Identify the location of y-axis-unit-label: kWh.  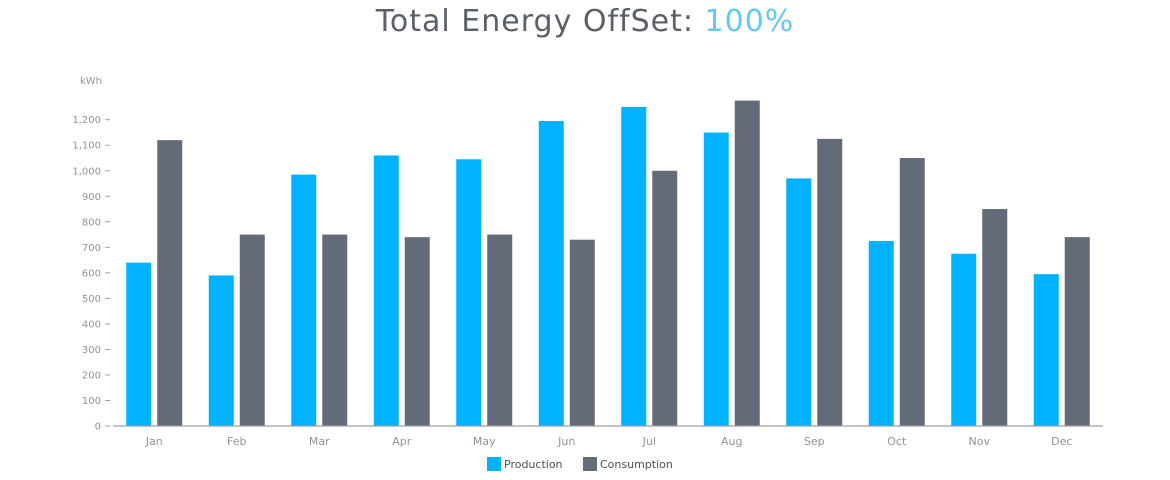
(91, 81).